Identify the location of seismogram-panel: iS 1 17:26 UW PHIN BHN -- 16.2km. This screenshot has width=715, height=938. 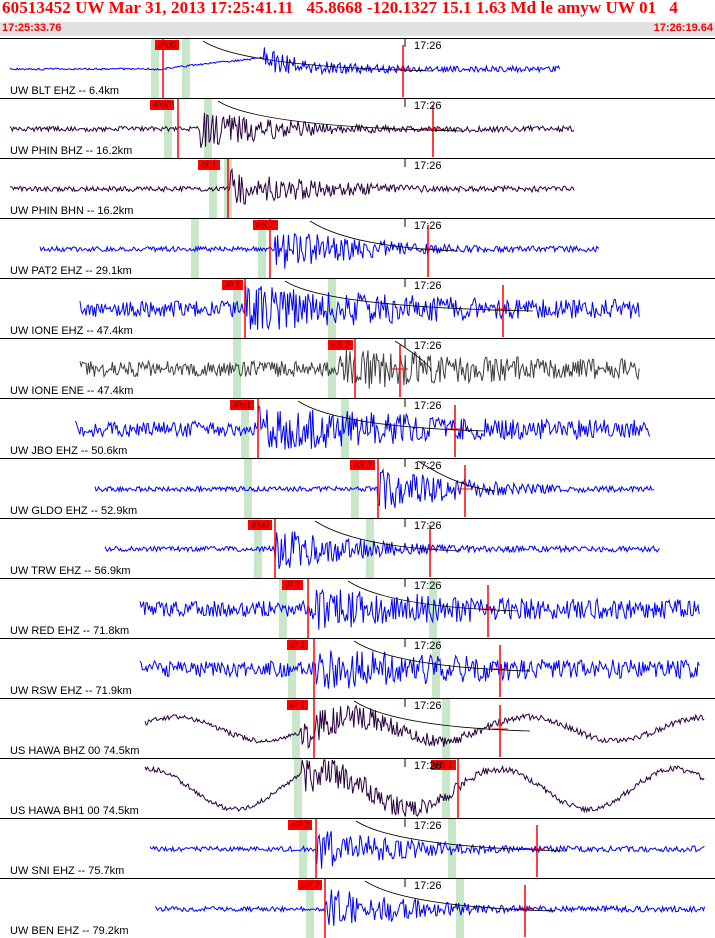
(357, 188).